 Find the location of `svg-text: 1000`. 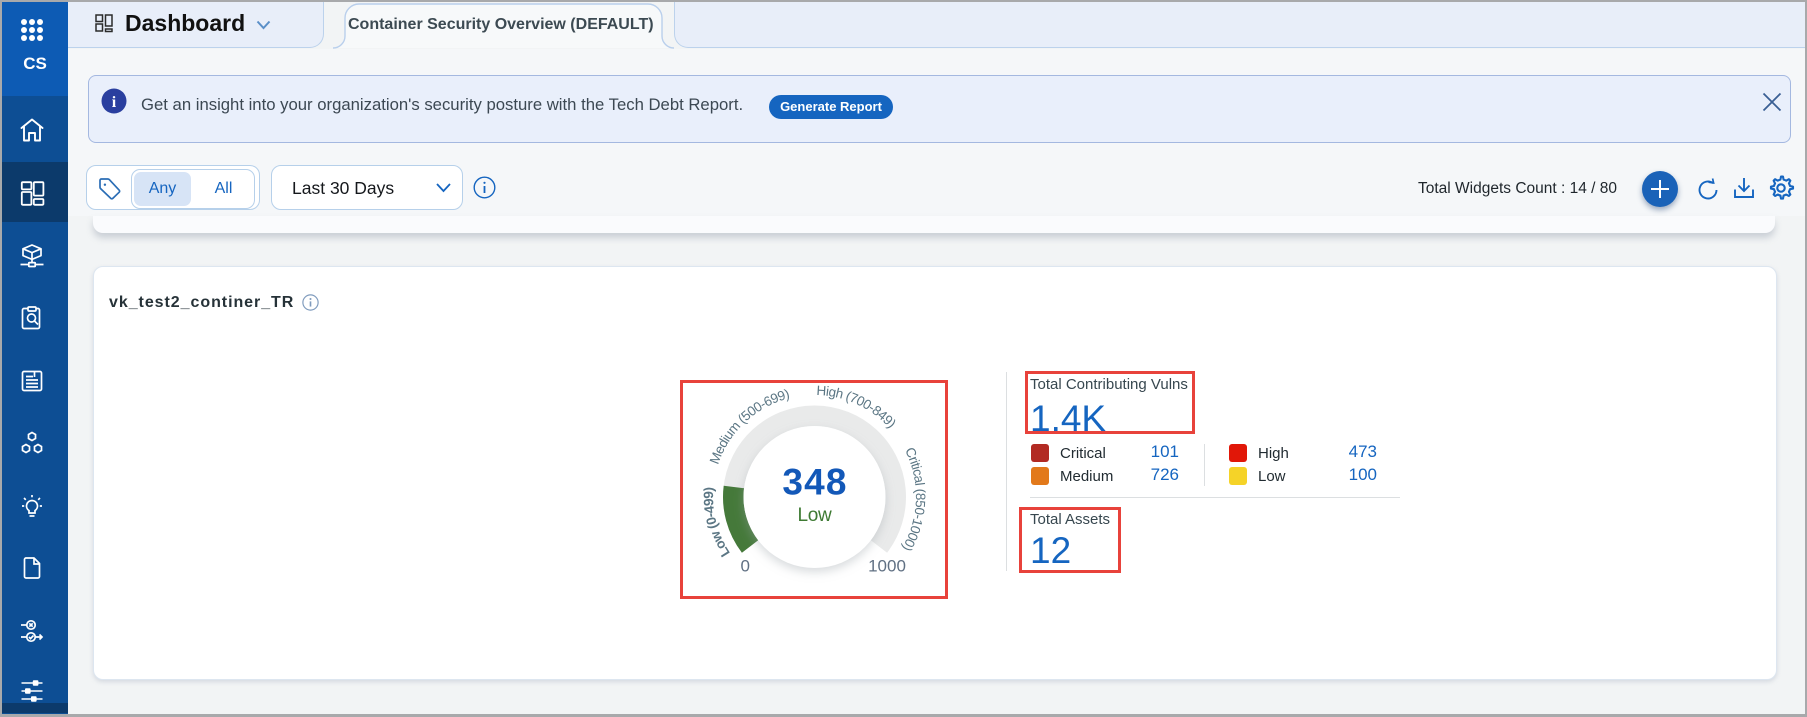

svg-text: 1000 is located at coordinates (887, 566).